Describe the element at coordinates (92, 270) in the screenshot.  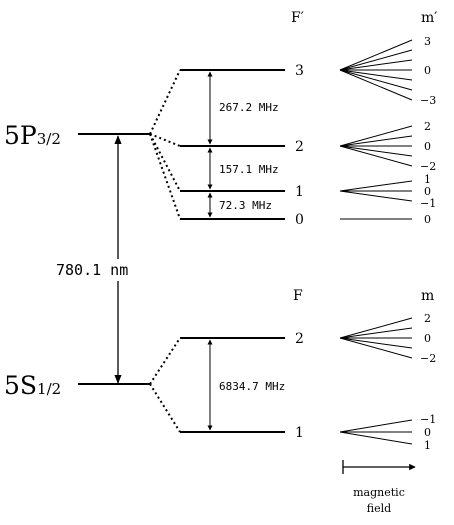
I see `transition-label: 780.1 nm` at that location.